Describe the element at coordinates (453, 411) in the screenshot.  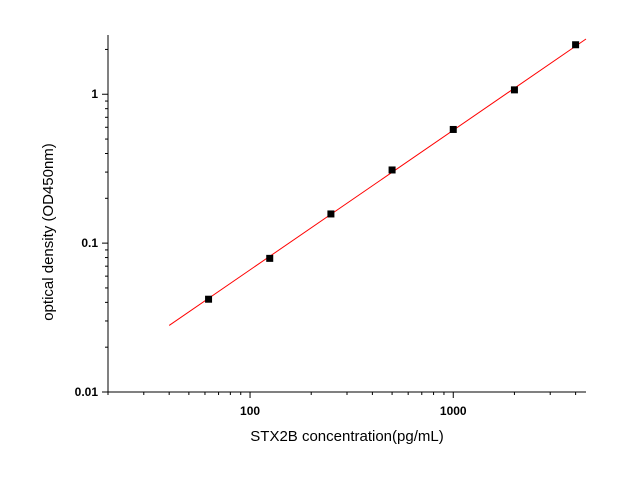
I see `x-tick-label: 1000` at that location.